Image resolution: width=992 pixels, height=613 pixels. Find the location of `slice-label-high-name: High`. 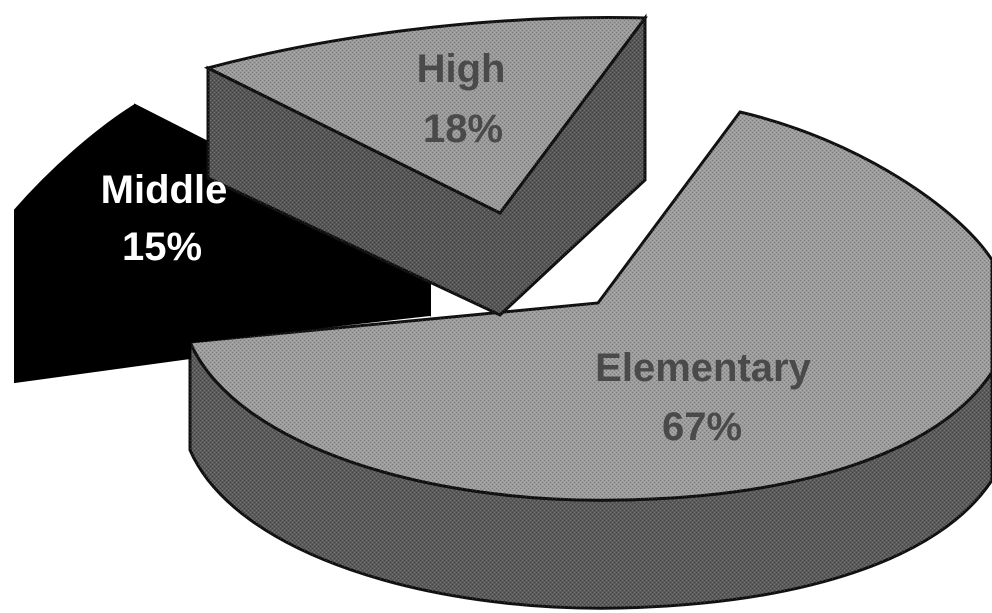

slice-label-high-name: High is located at coordinates (461, 69).